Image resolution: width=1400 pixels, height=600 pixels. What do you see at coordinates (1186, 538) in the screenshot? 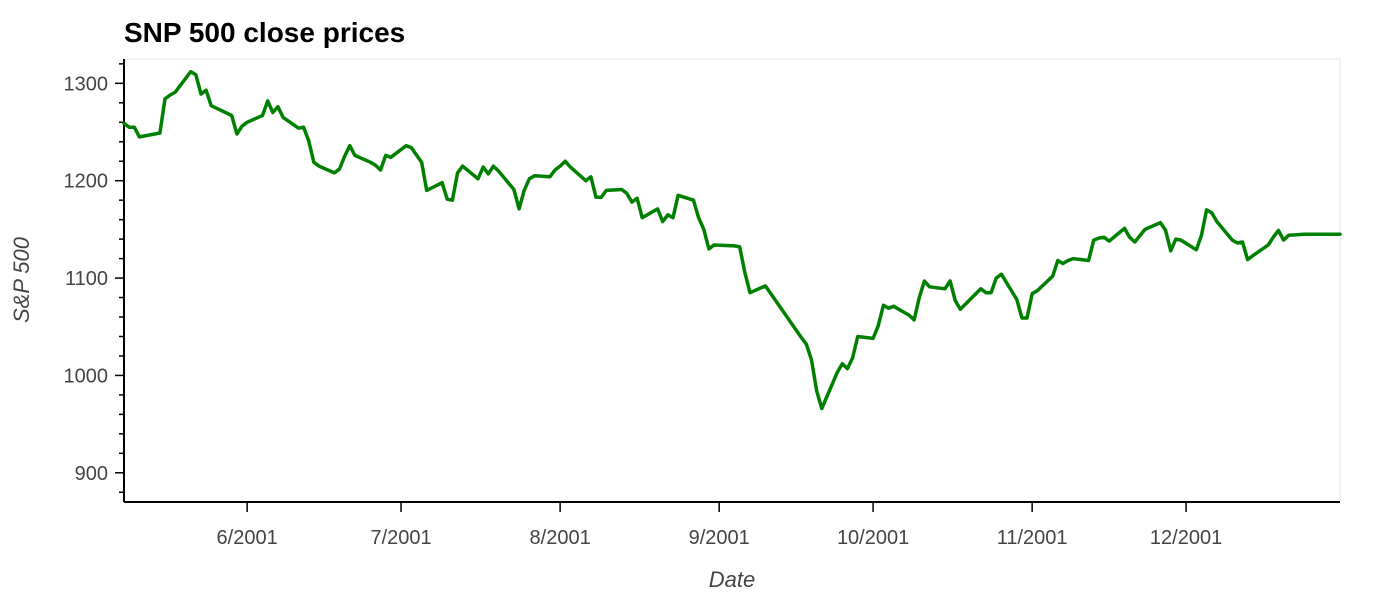
I see `x-tick-label: 12/2001` at bounding box center [1186, 538].